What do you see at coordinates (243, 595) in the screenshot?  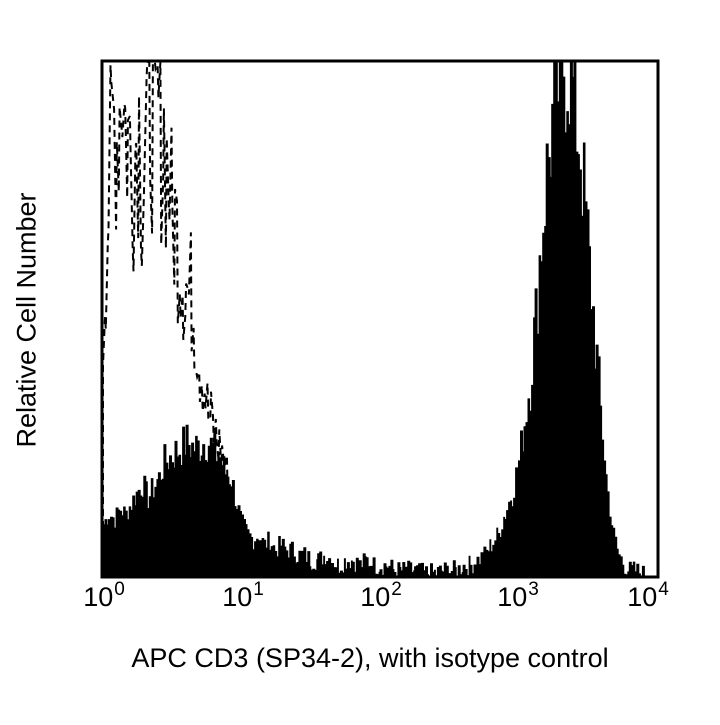 I see `x-tick-label-1e1: 10¹` at bounding box center [243, 595].